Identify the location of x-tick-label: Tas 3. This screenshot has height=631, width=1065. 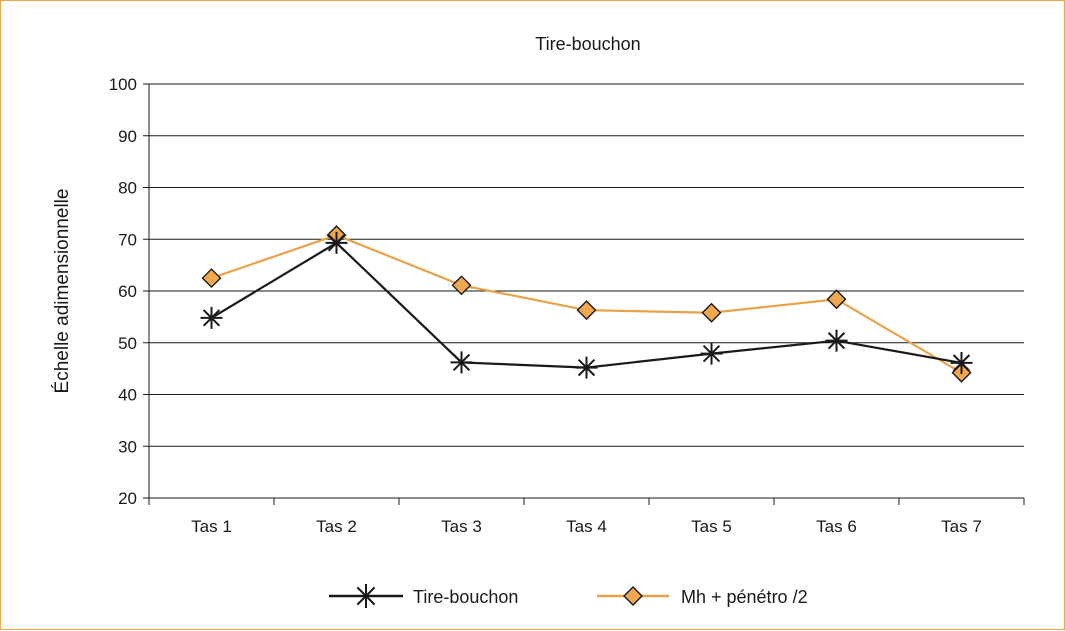
(461, 526).